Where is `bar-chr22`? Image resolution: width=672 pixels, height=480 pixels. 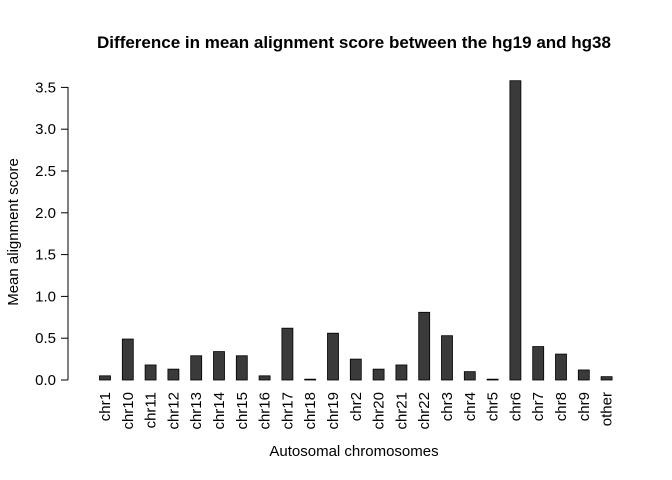
bar-chr22 is located at coordinates (424, 346).